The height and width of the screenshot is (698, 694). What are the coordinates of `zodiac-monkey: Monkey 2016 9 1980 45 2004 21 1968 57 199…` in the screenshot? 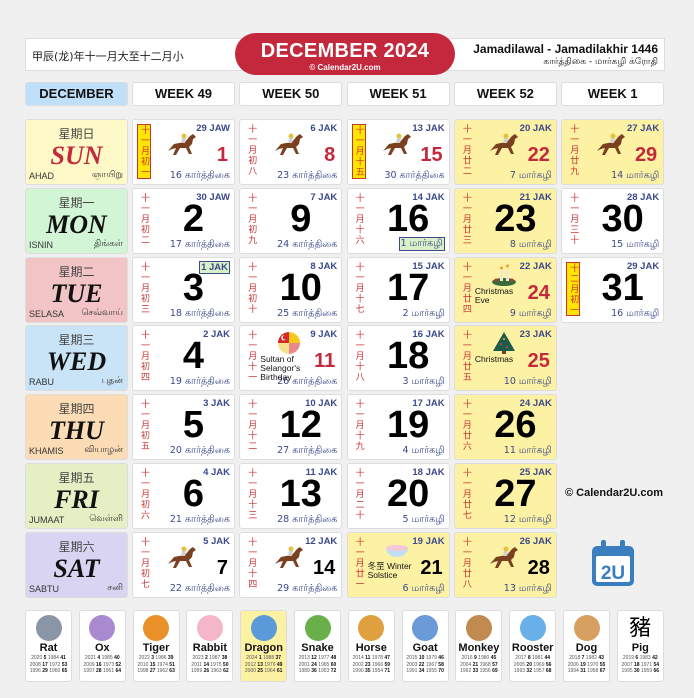 It's located at (479, 646).